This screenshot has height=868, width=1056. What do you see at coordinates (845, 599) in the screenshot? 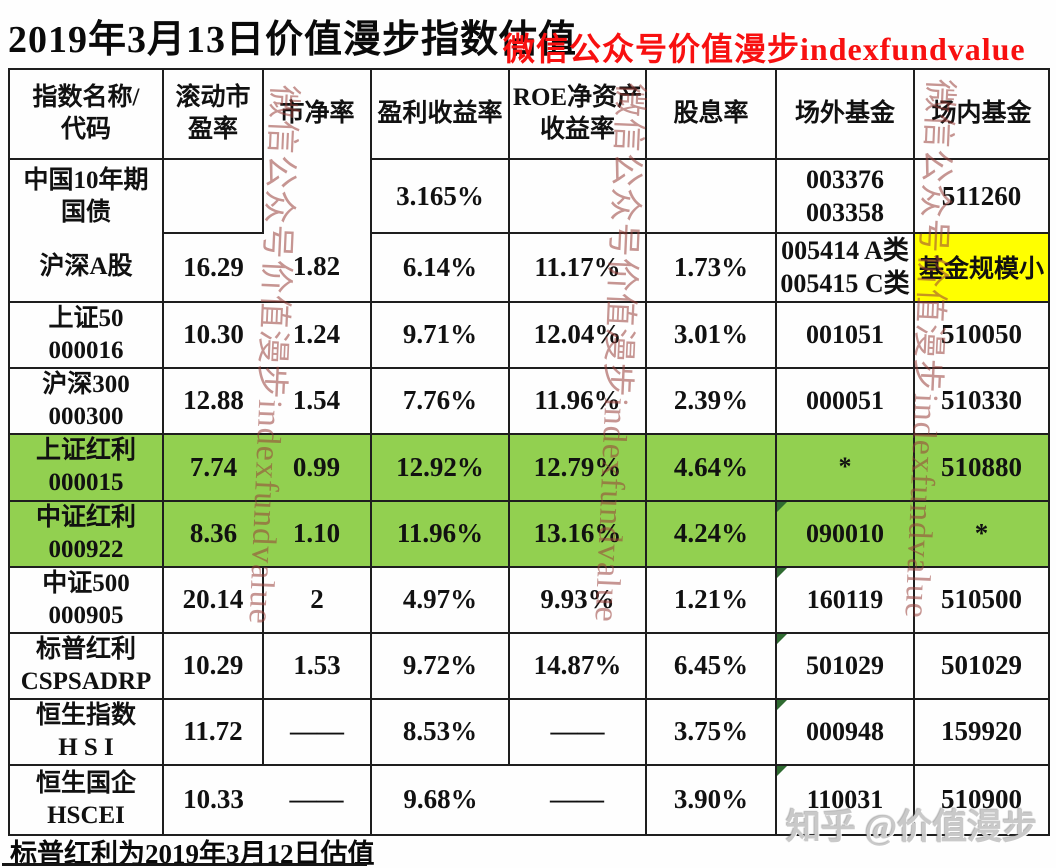
I see `cell-otc-fund: 160119` at bounding box center [845, 599].